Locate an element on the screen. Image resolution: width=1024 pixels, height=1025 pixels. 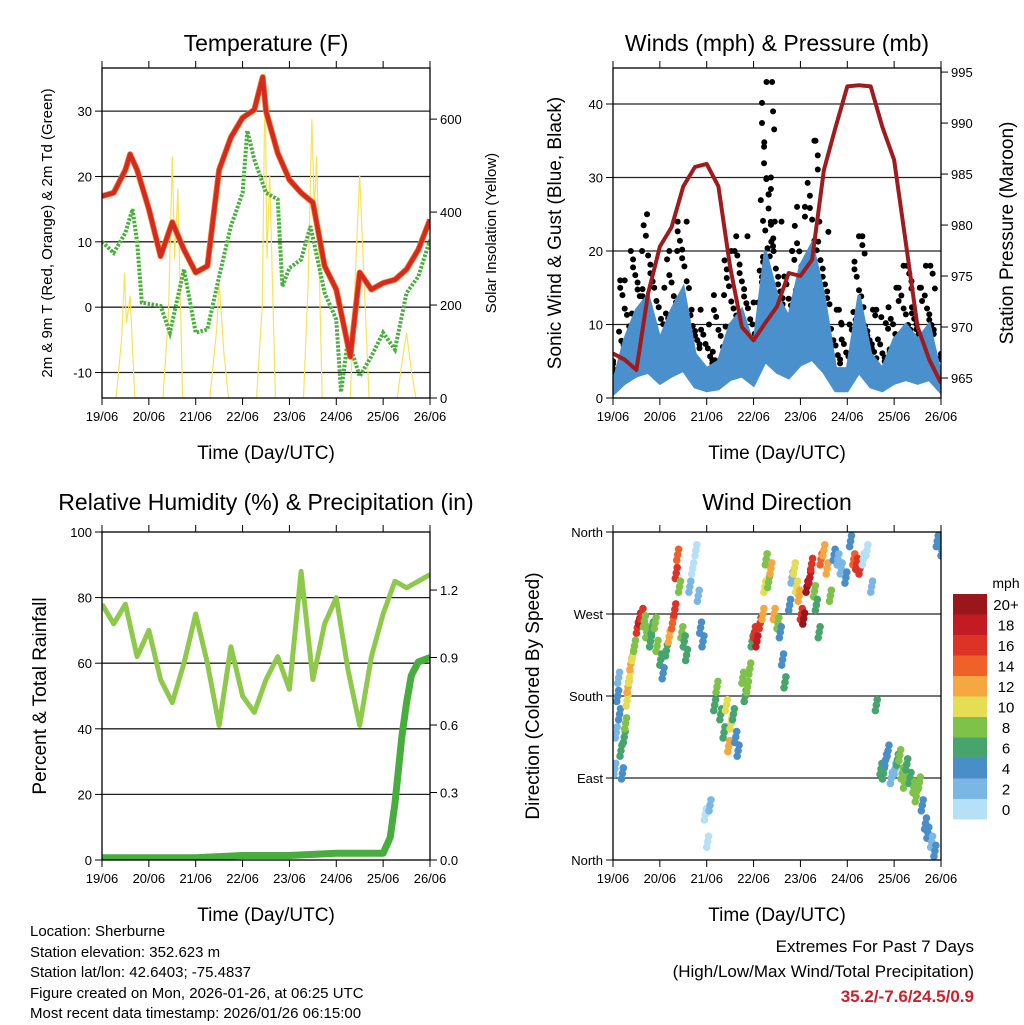
relative-humidity-line is located at coordinates (266, 648).